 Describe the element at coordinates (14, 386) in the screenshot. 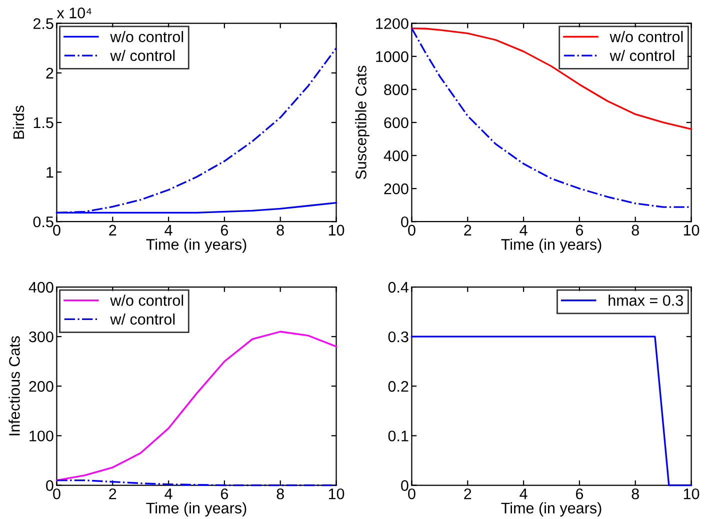

I see `y-axis-title: Infectious Cats` at that location.